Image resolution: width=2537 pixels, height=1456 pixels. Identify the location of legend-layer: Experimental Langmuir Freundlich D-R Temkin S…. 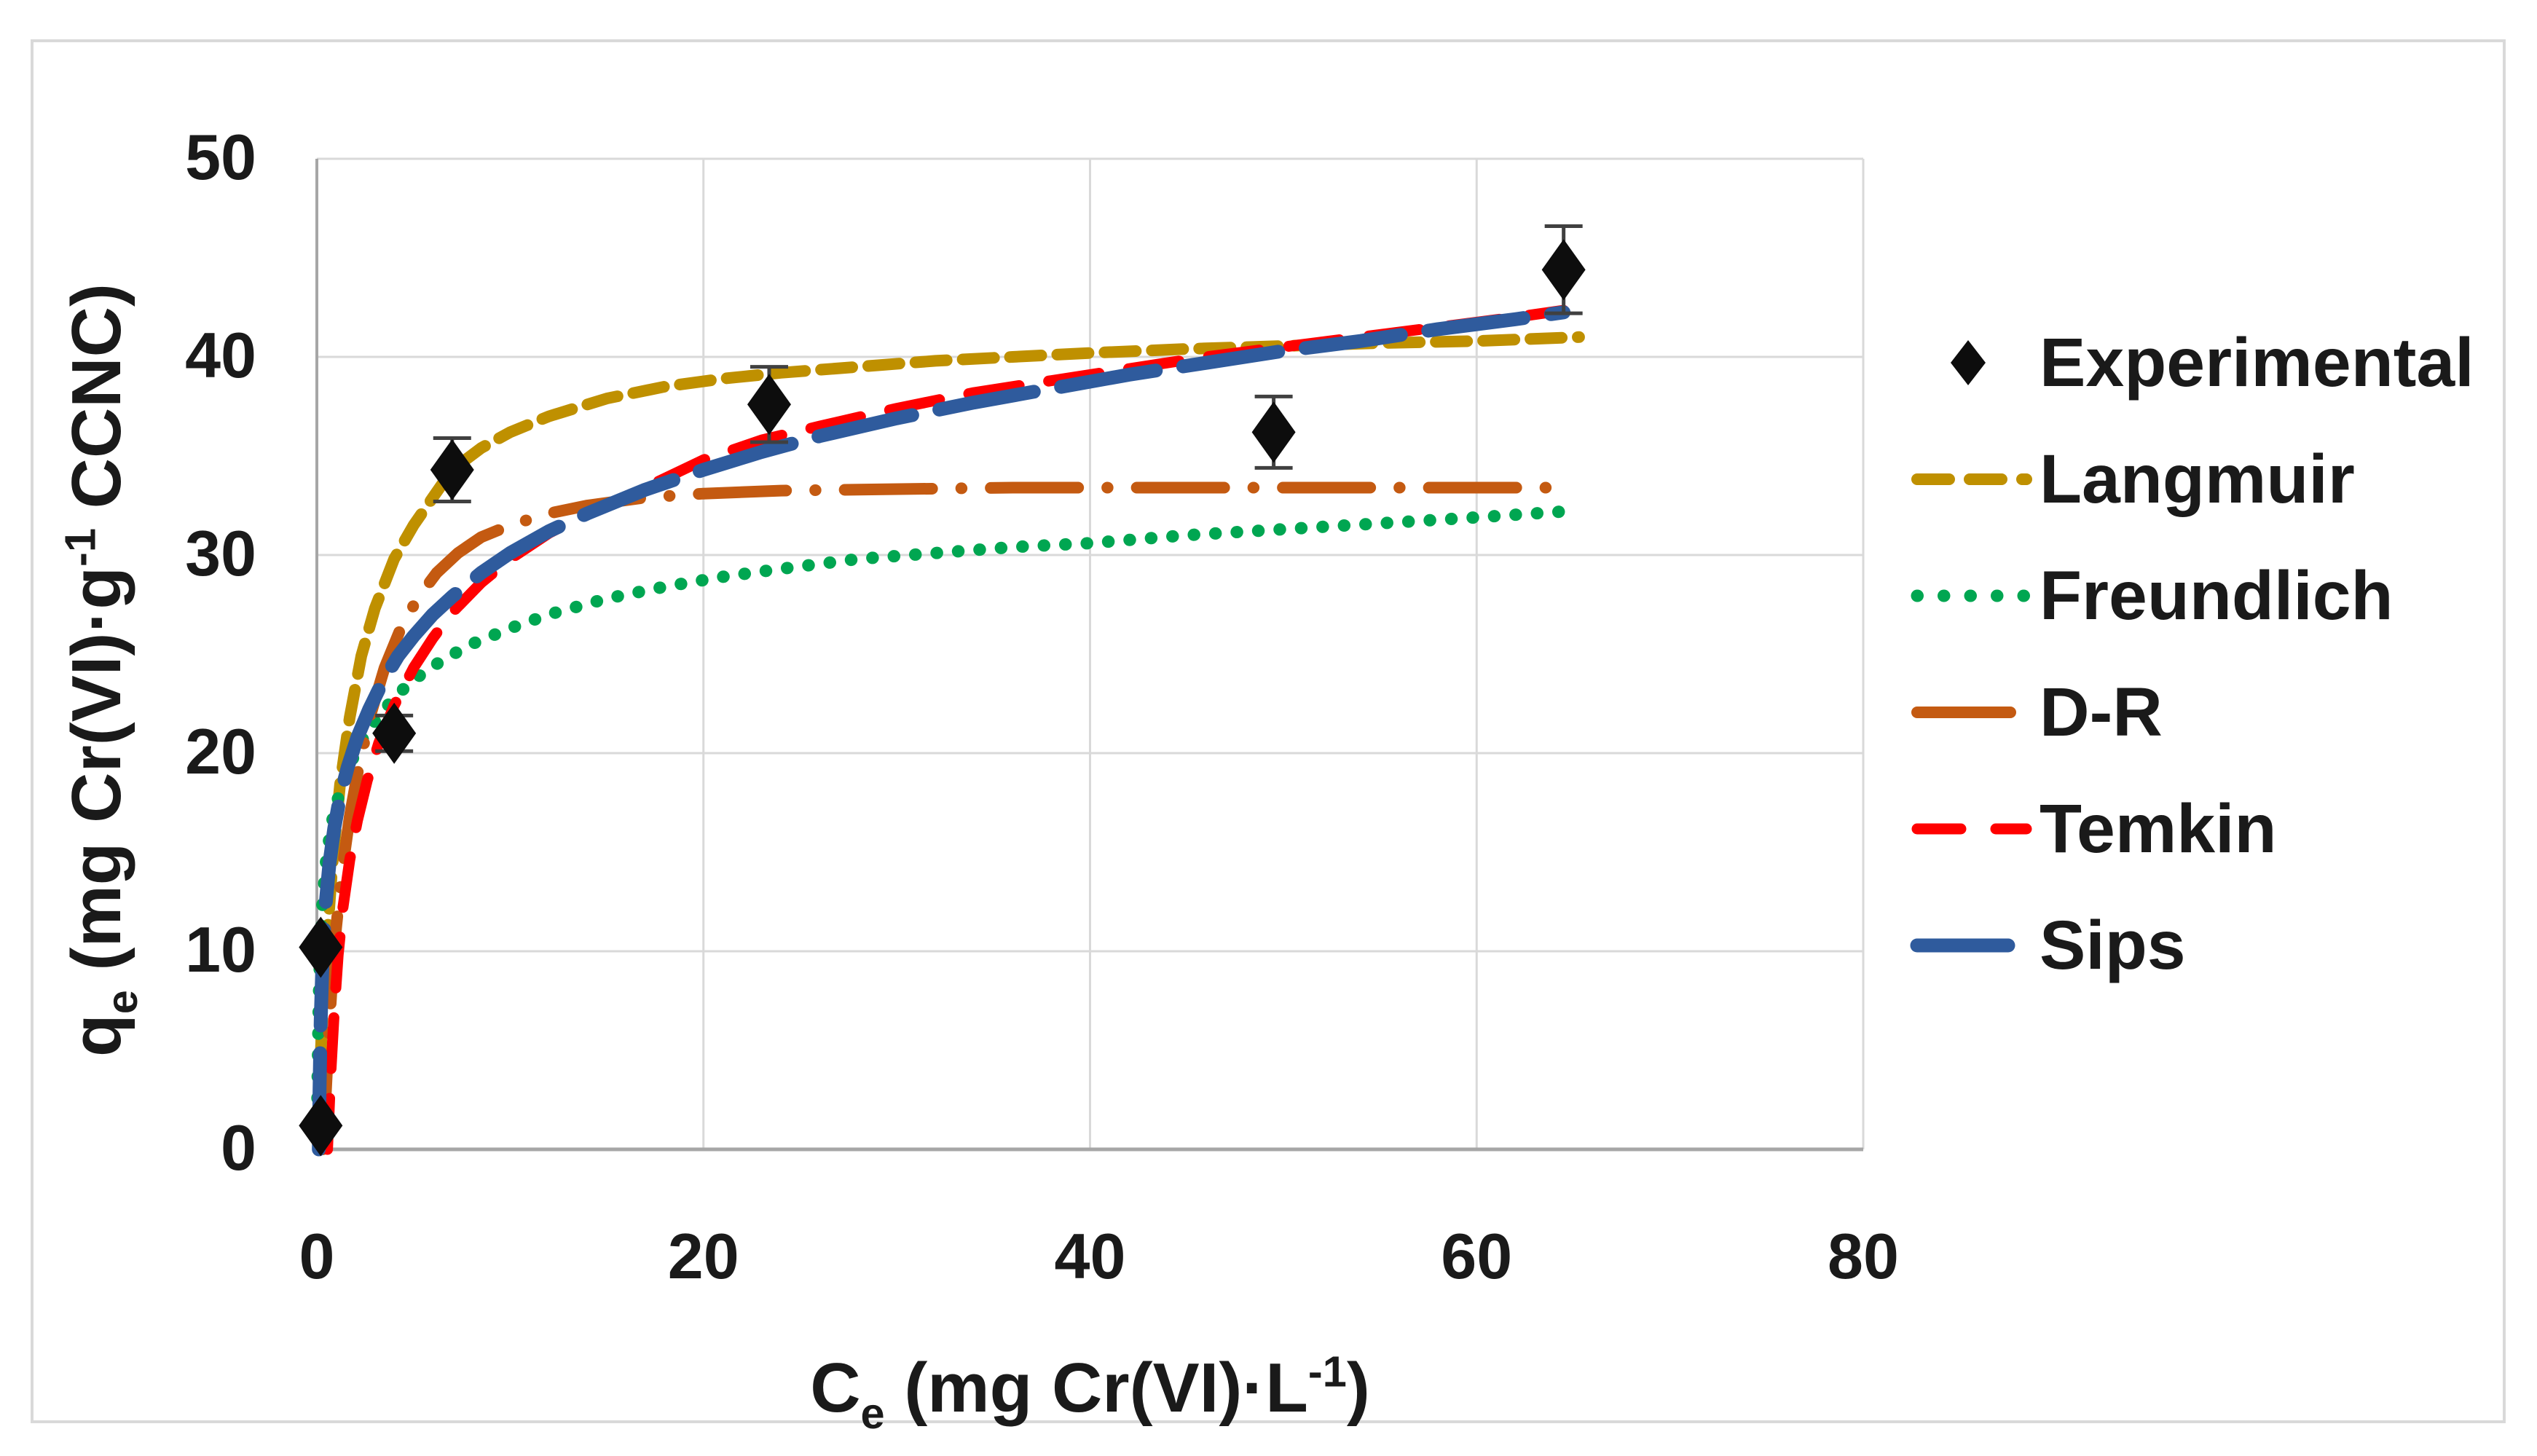
(2192, 654).